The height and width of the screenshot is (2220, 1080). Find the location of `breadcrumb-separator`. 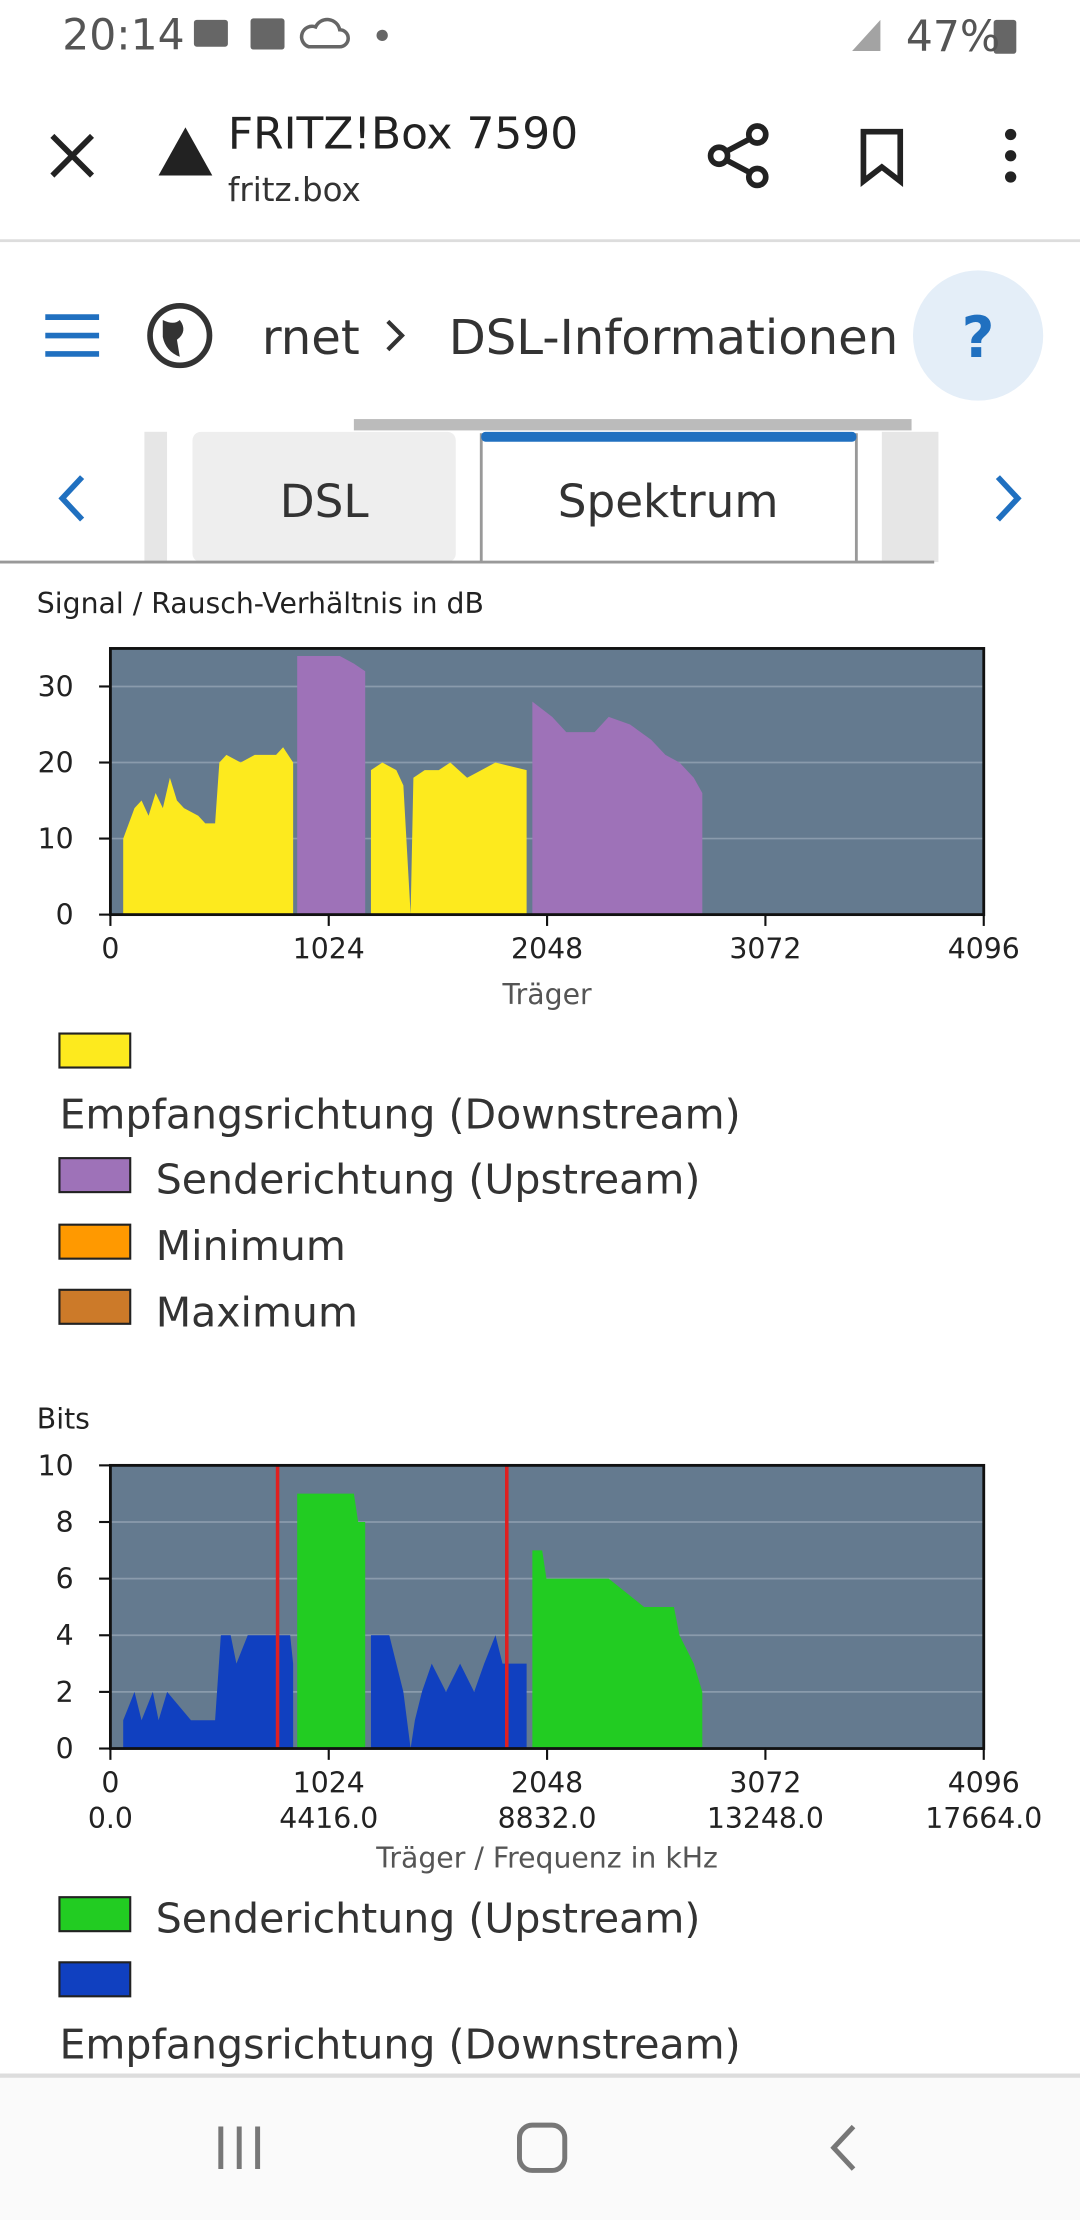

breadcrumb-separator is located at coordinates (395, 335).